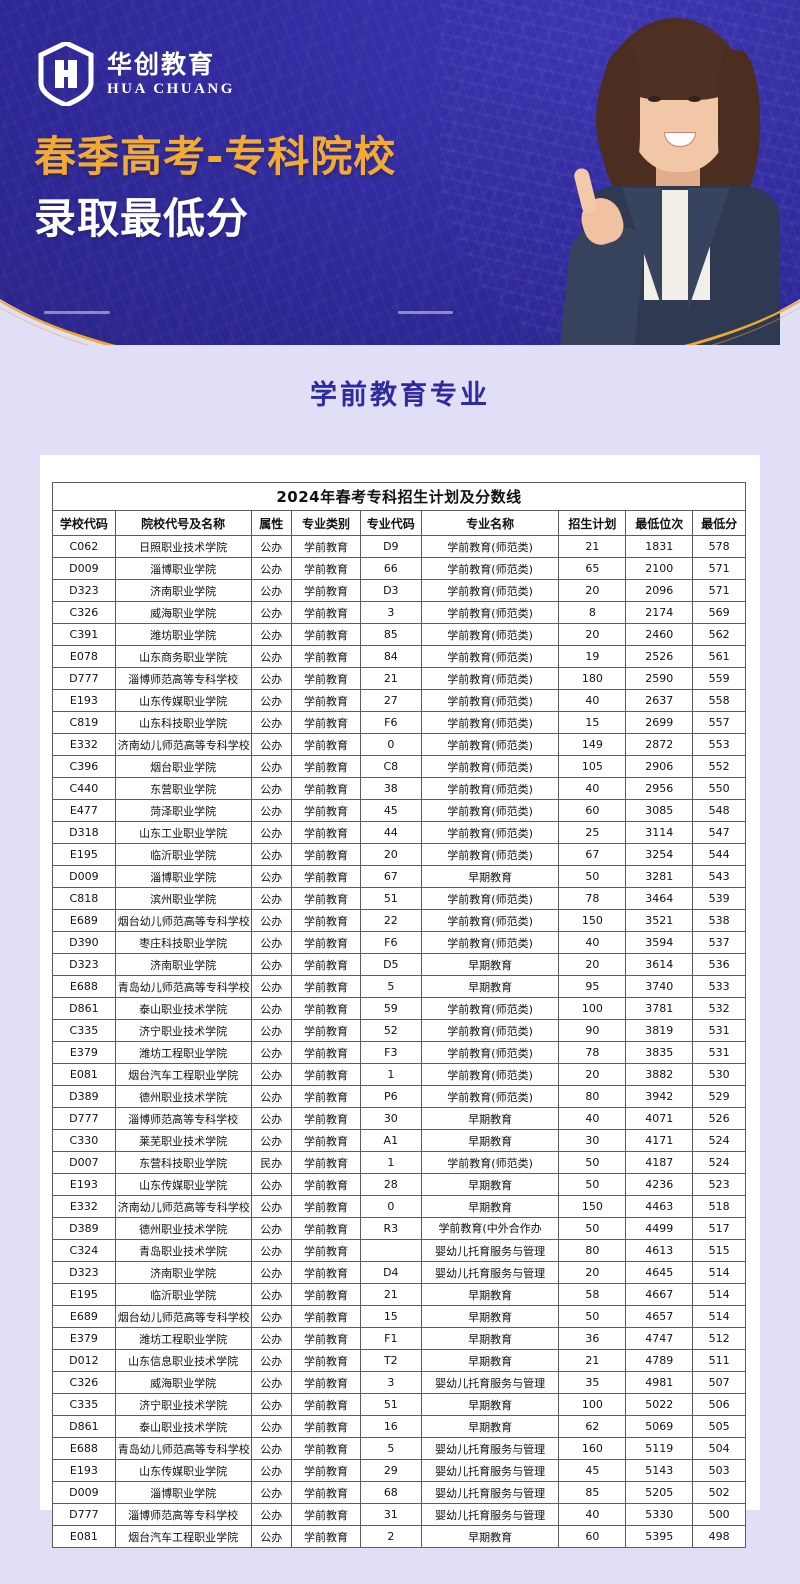  Describe the element at coordinates (719, 546) in the screenshot. I see `cell-min-score: 578` at that location.